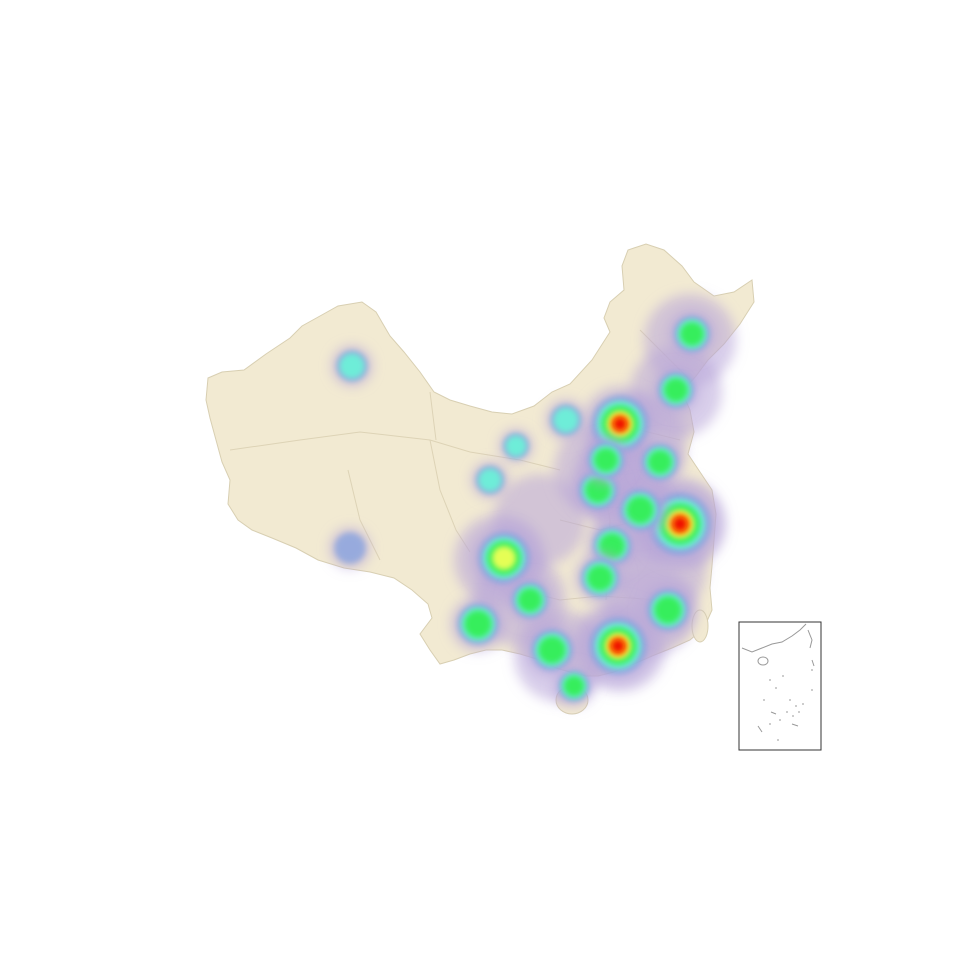 This screenshot has height=960, width=960. What do you see at coordinates (352, 366) in the screenshot?
I see `hotspot-urumqi` at bounding box center [352, 366].